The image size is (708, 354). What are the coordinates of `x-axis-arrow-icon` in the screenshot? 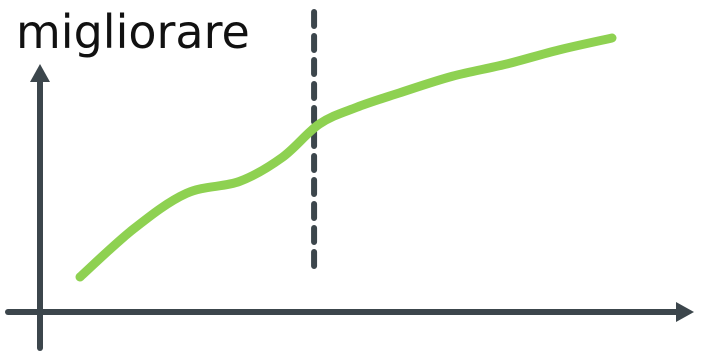 It's located at (685, 312).